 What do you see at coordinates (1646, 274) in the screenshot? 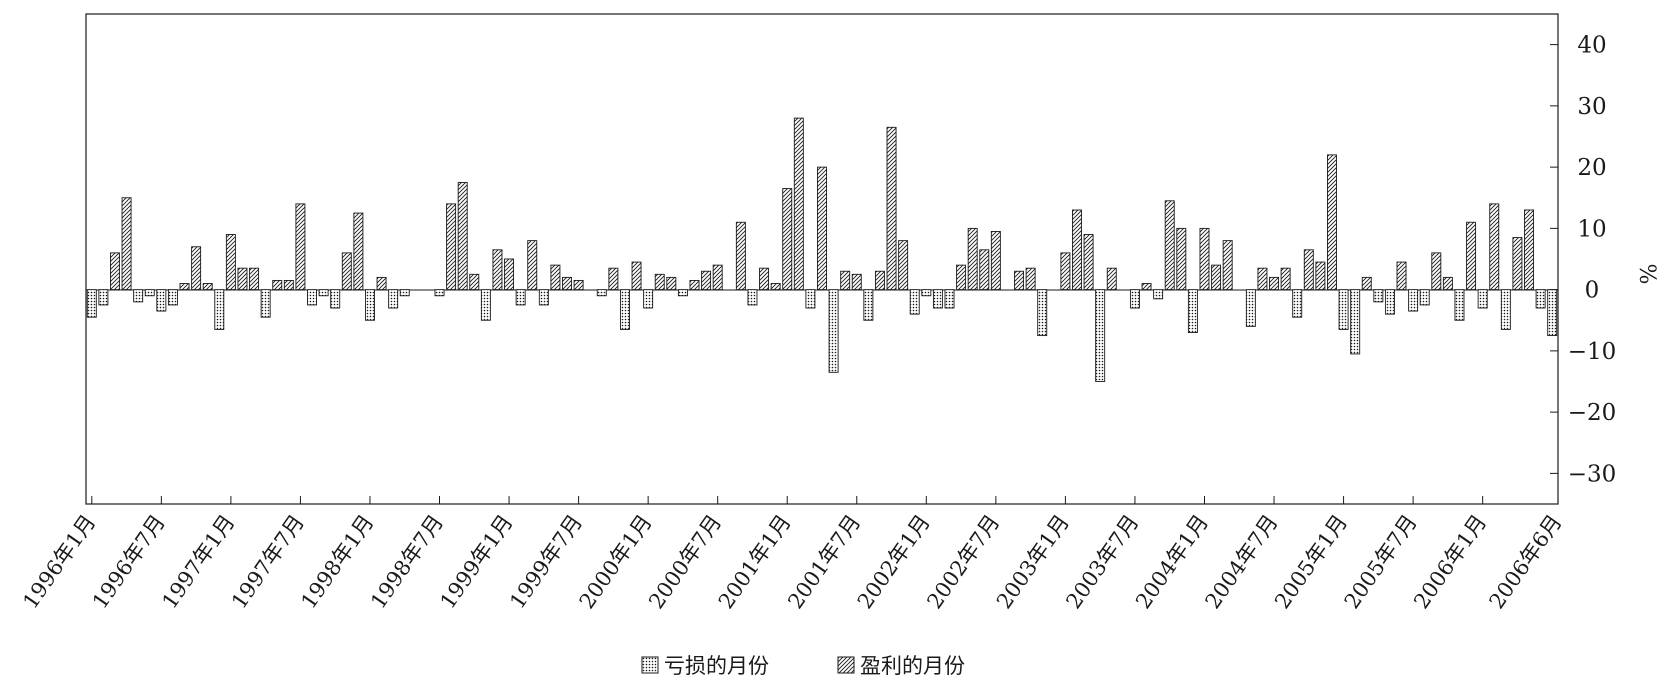
I see `y-axis-label: %` at bounding box center [1646, 274].